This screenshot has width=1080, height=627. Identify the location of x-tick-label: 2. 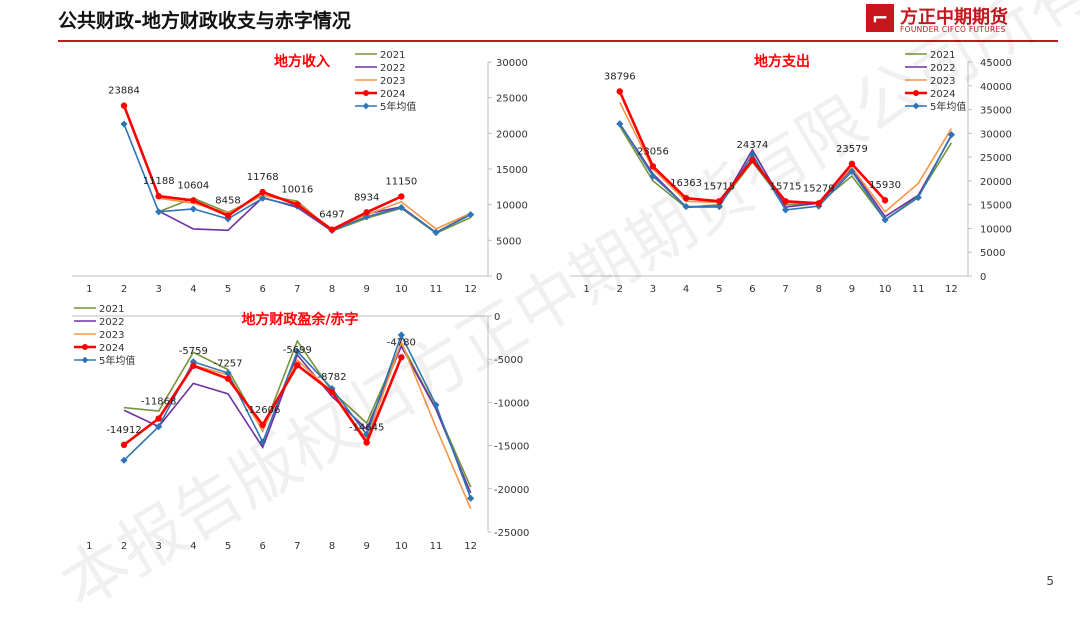
(620, 289).